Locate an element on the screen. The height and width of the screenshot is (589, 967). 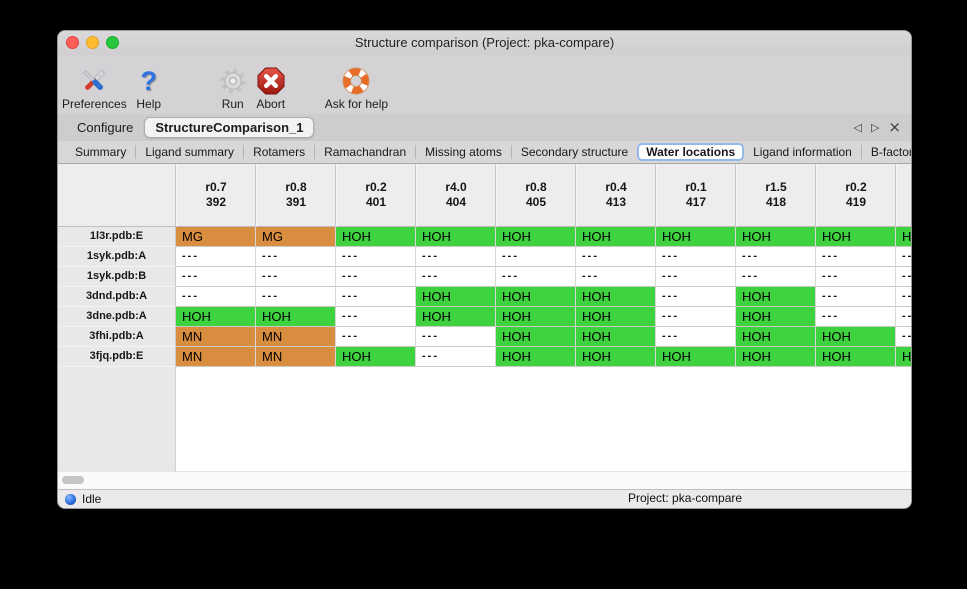
subtab-ligand-summary: Ligand summary is located at coordinates (190, 152).